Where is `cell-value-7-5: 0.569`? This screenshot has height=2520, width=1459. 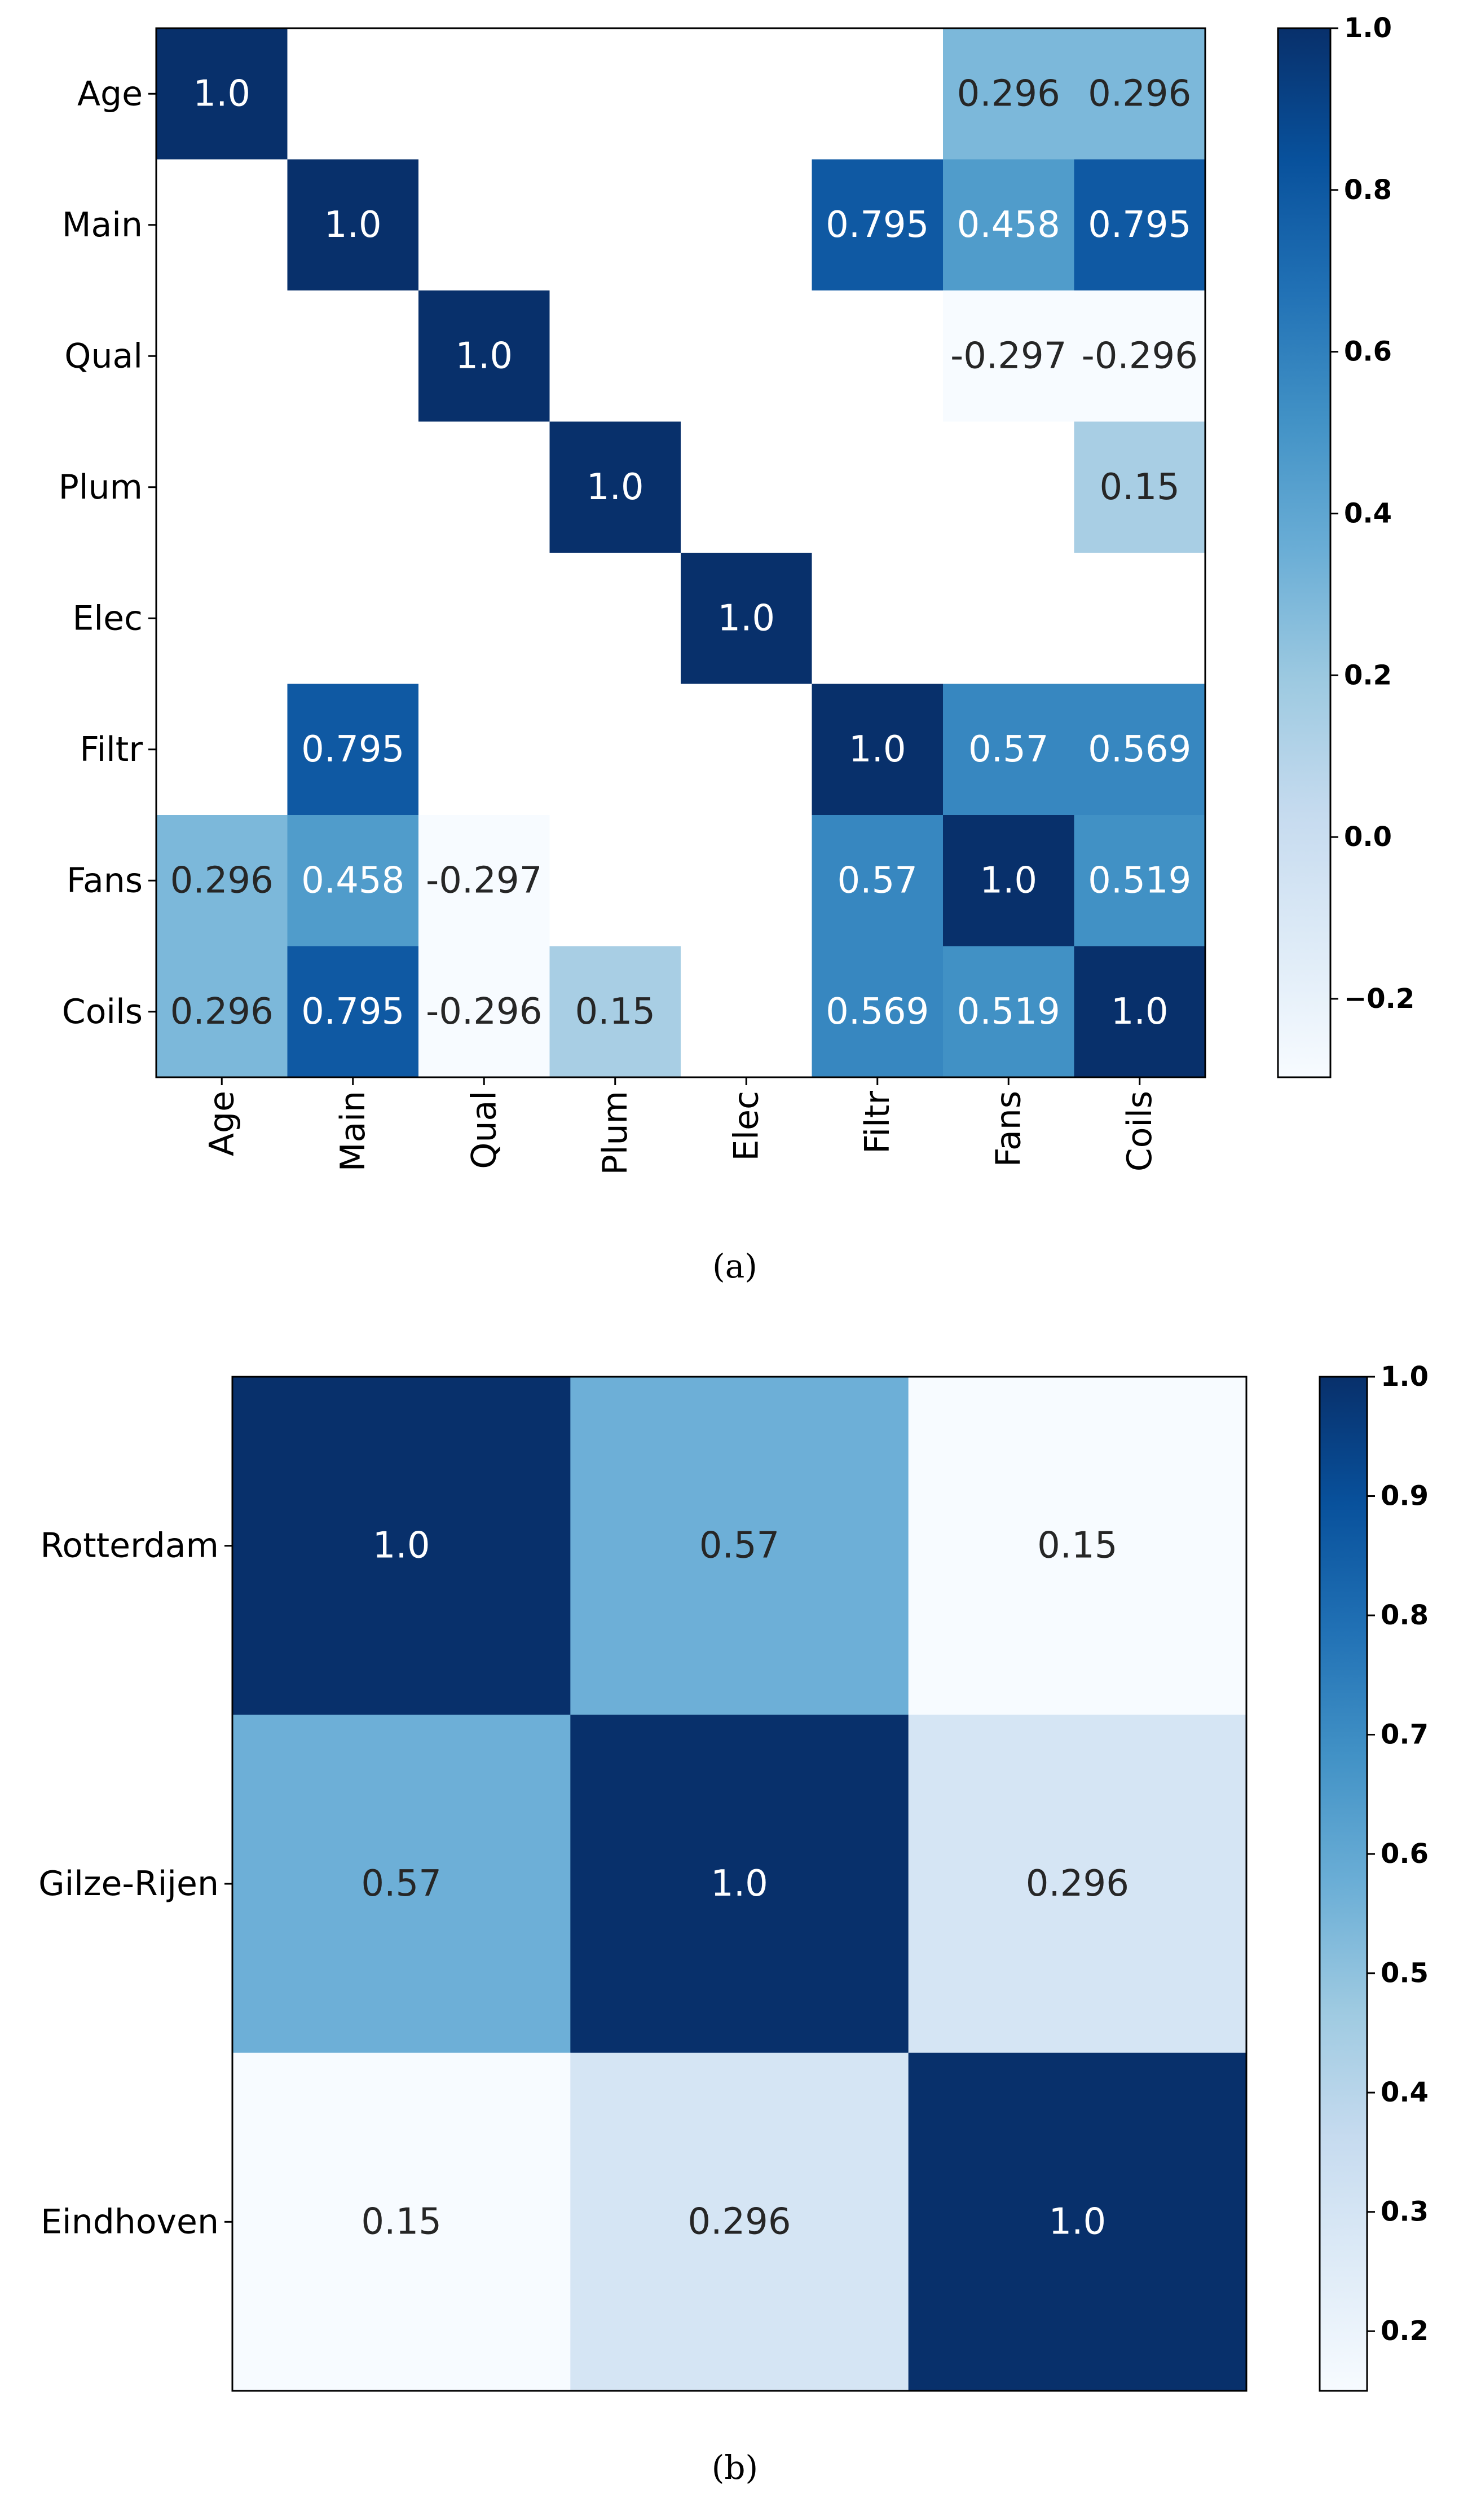
cell-value-7-5: 0.569 is located at coordinates (877, 1012).